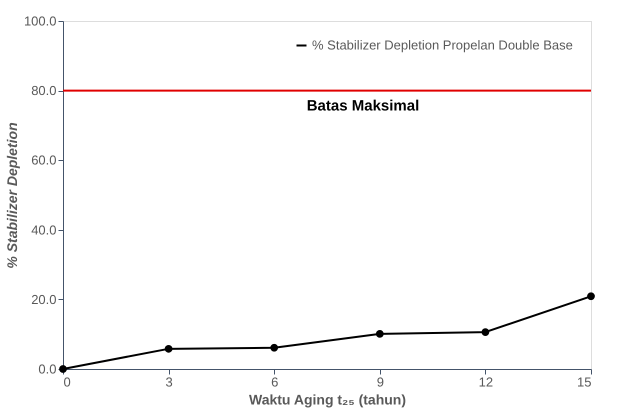 This screenshot has width=644, height=419. What do you see at coordinates (274, 382) in the screenshot?
I see `x-tick-label: 6` at bounding box center [274, 382].